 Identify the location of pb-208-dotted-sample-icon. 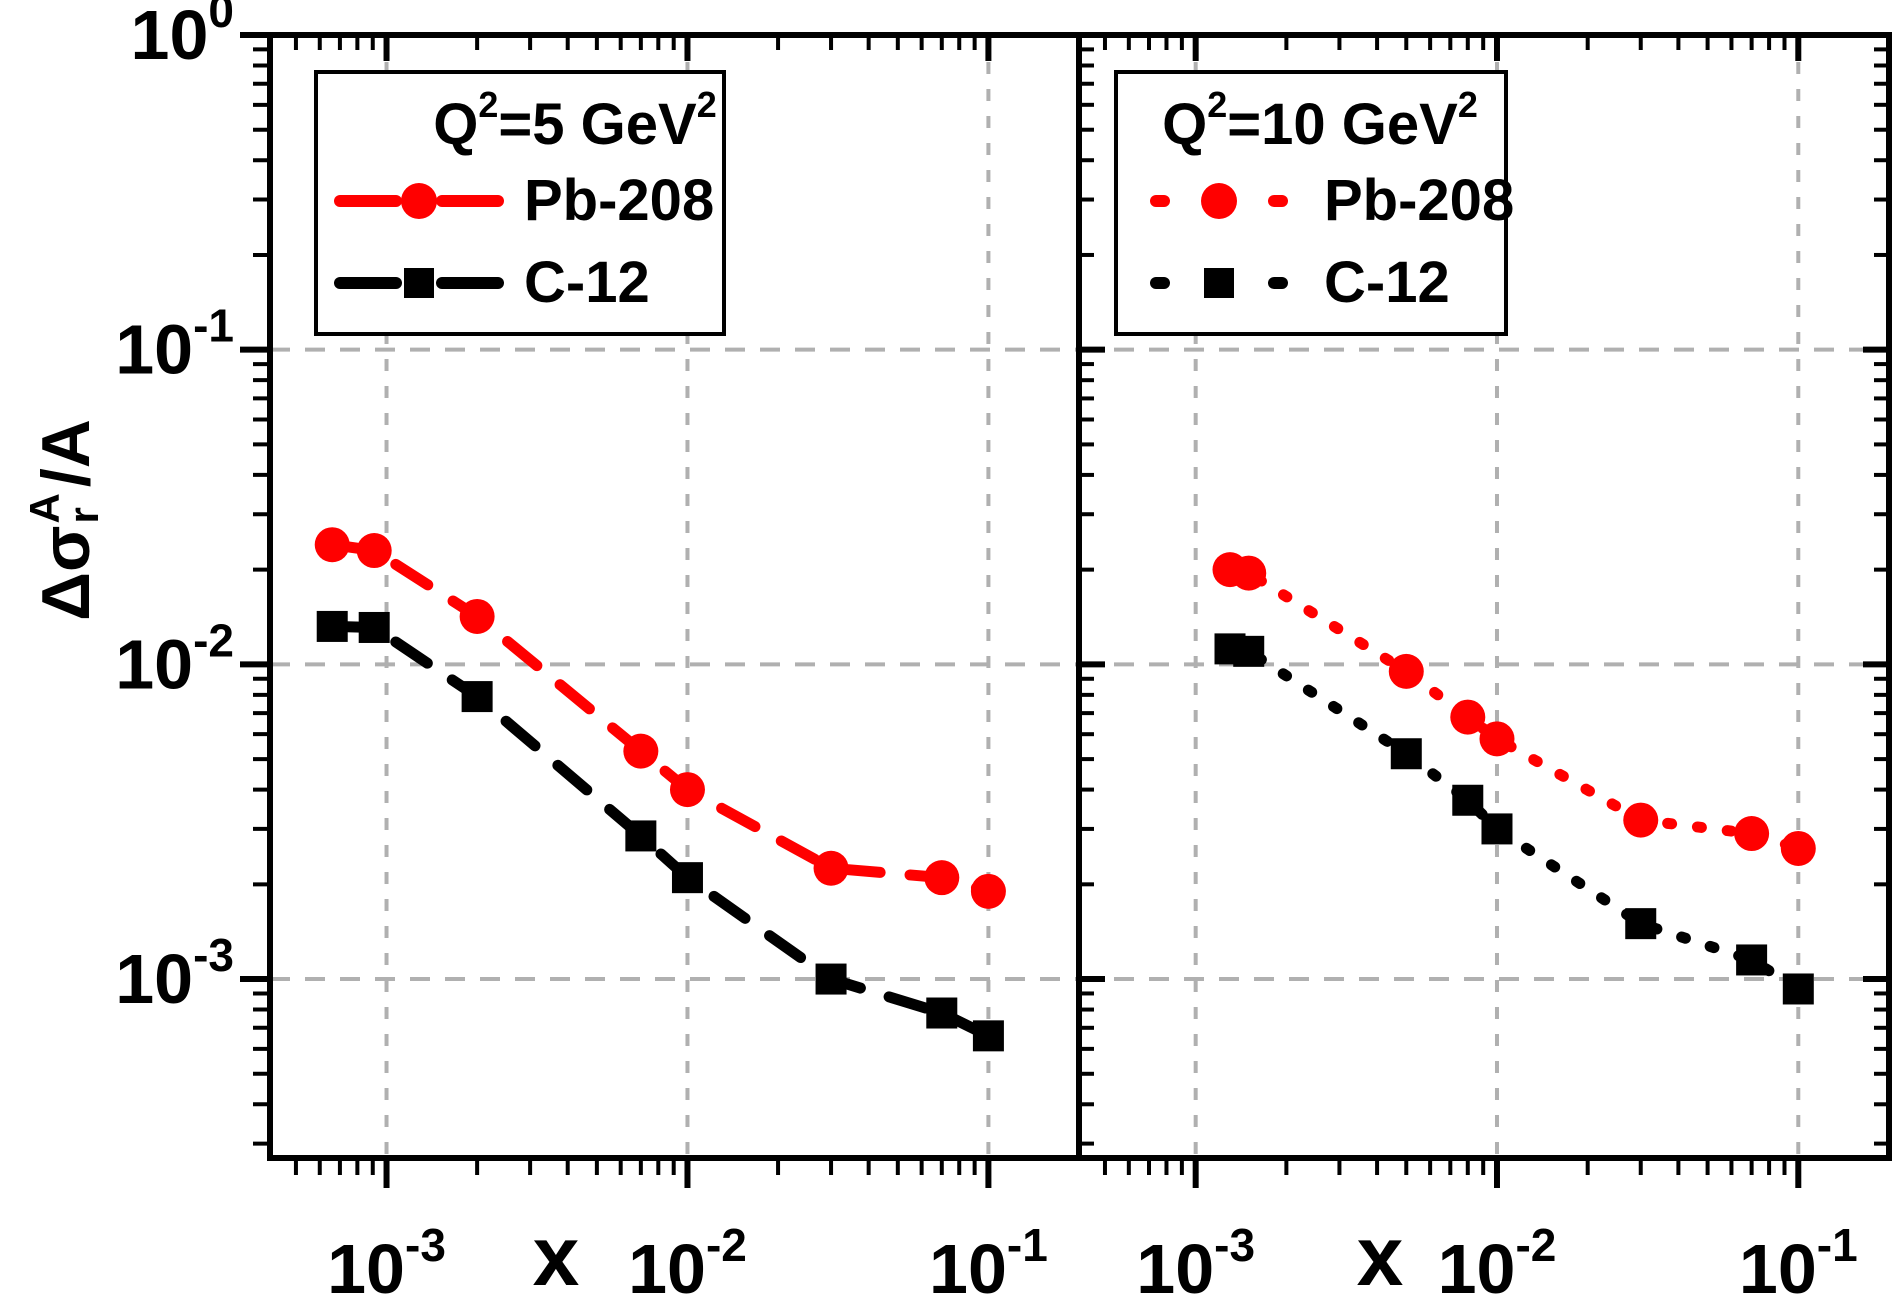
(1219, 201).